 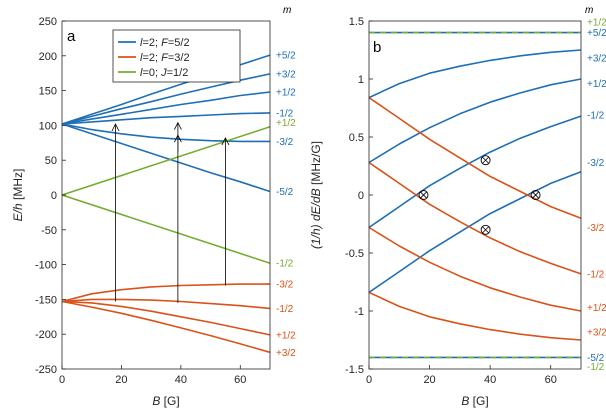 What do you see at coordinates (48, 92) in the screenshot?
I see `y-tick-label: 150` at bounding box center [48, 92].